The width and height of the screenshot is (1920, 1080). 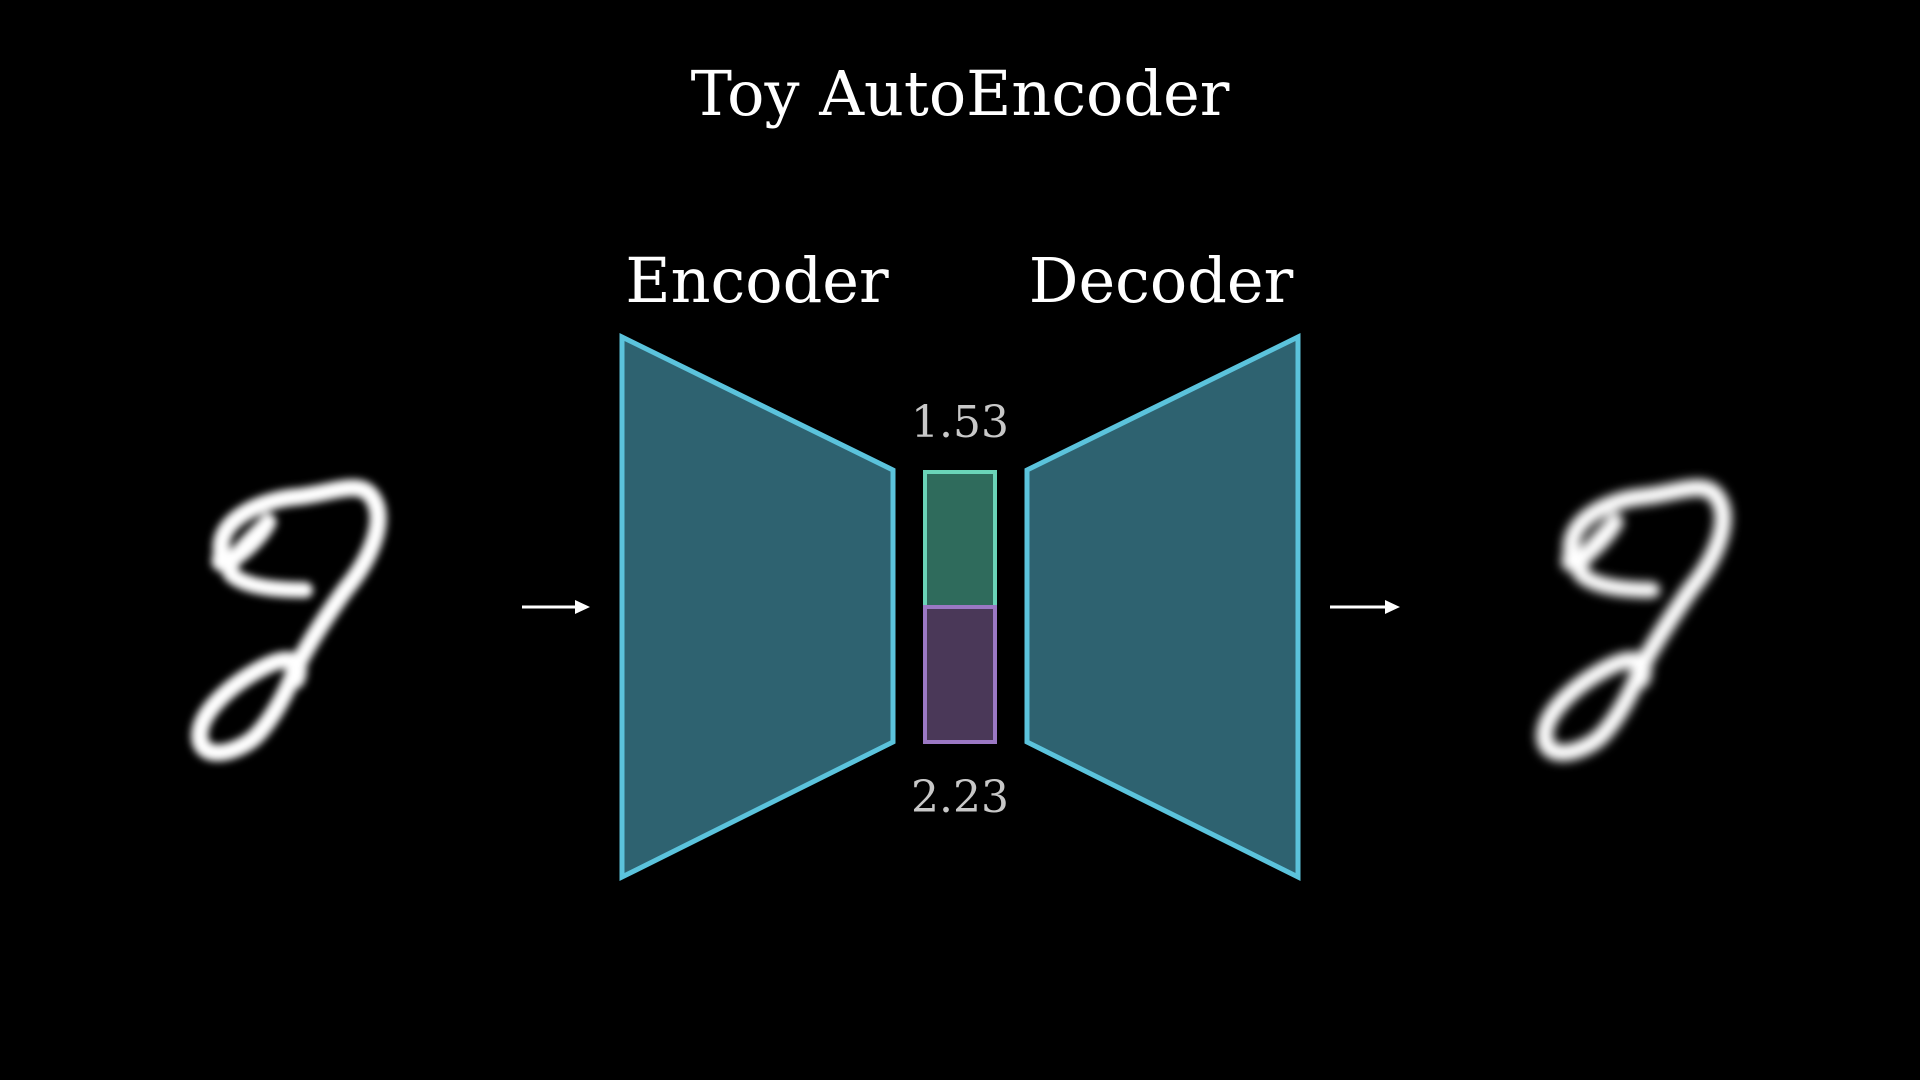 What do you see at coordinates (960, 539) in the screenshot?
I see `latent-top-cell` at bounding box center [960, 539].